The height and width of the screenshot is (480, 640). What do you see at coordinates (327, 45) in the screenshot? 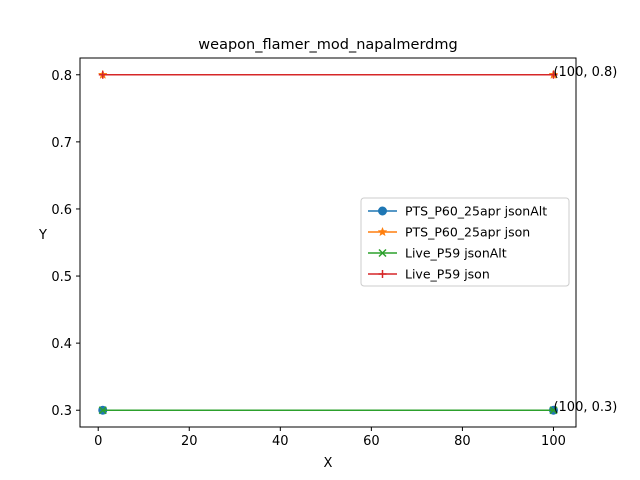
I see `chart-title: weapon_flamer_mod_napalmerdmg` at bounding box center [327, 45].